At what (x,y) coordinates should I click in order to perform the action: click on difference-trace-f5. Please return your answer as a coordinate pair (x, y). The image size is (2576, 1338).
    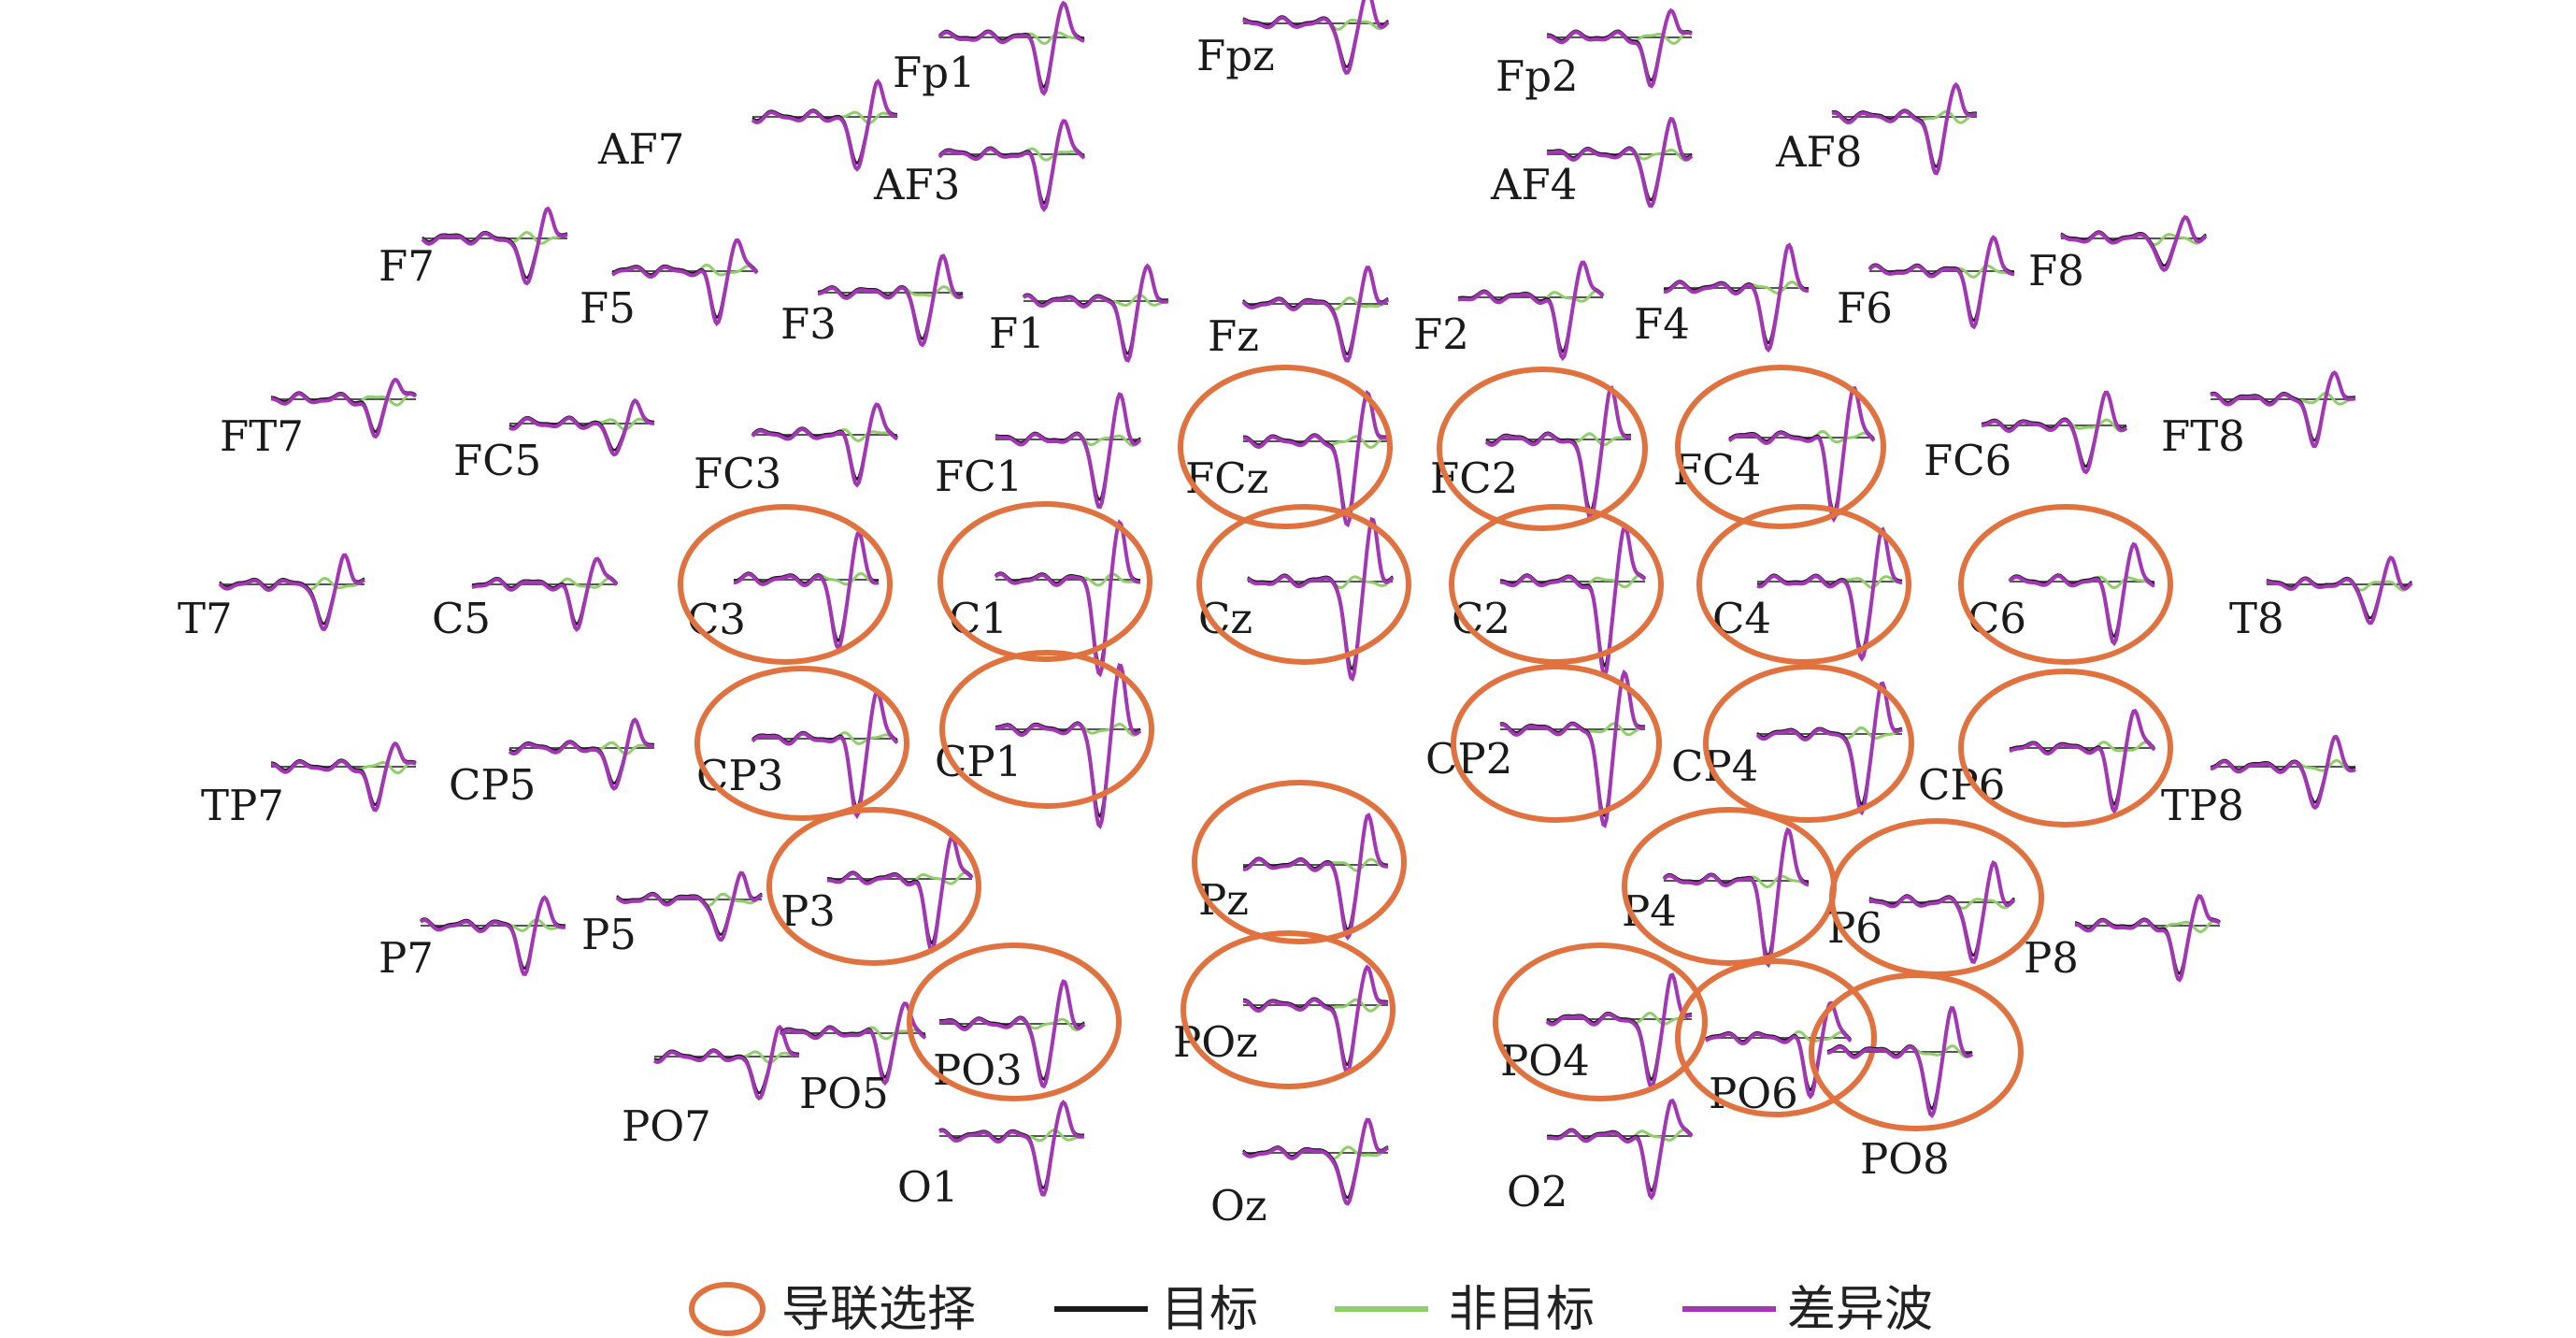
    Looking at the image, I should click on (685, 282).